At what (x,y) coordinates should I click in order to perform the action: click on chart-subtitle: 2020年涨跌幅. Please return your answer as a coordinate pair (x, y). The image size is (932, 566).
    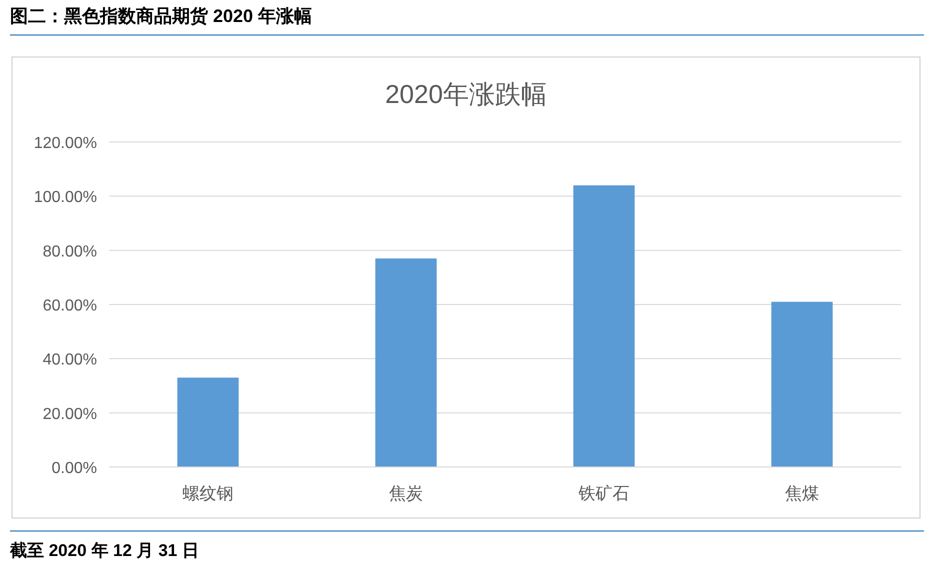
    Looking at the image, I should click on (466, 94).